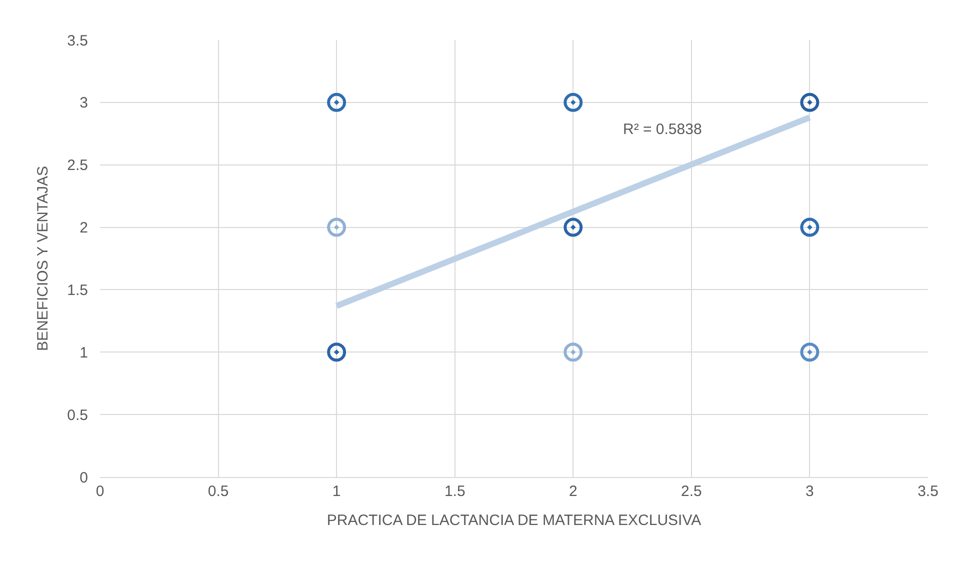 This screenshot has width=963, height=577. What do you see at coordinates (43, 259) in the screenshot?
I see `y-axis-title: BENEFICIOS Y VENTAJAS` at bounding box center [43, 259].